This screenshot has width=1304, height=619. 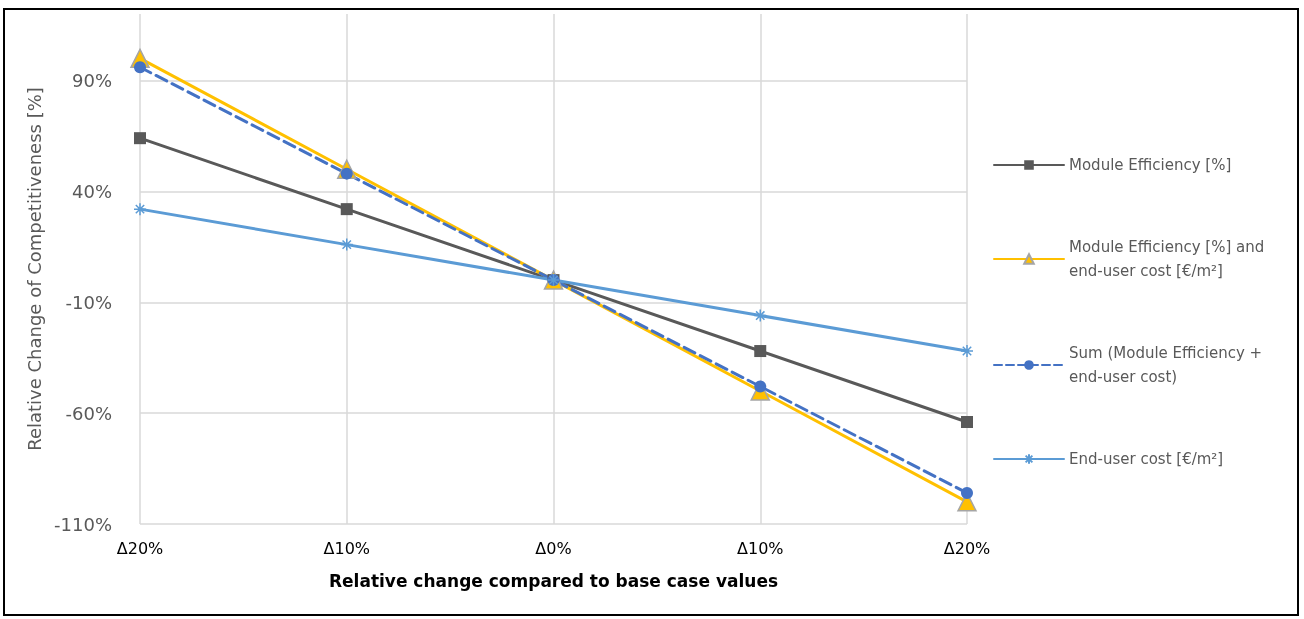 What do you see at coordinates (91, 81) in the screenshot?
I see `y-tick-label: 90%` at bounding box center [91, 81].